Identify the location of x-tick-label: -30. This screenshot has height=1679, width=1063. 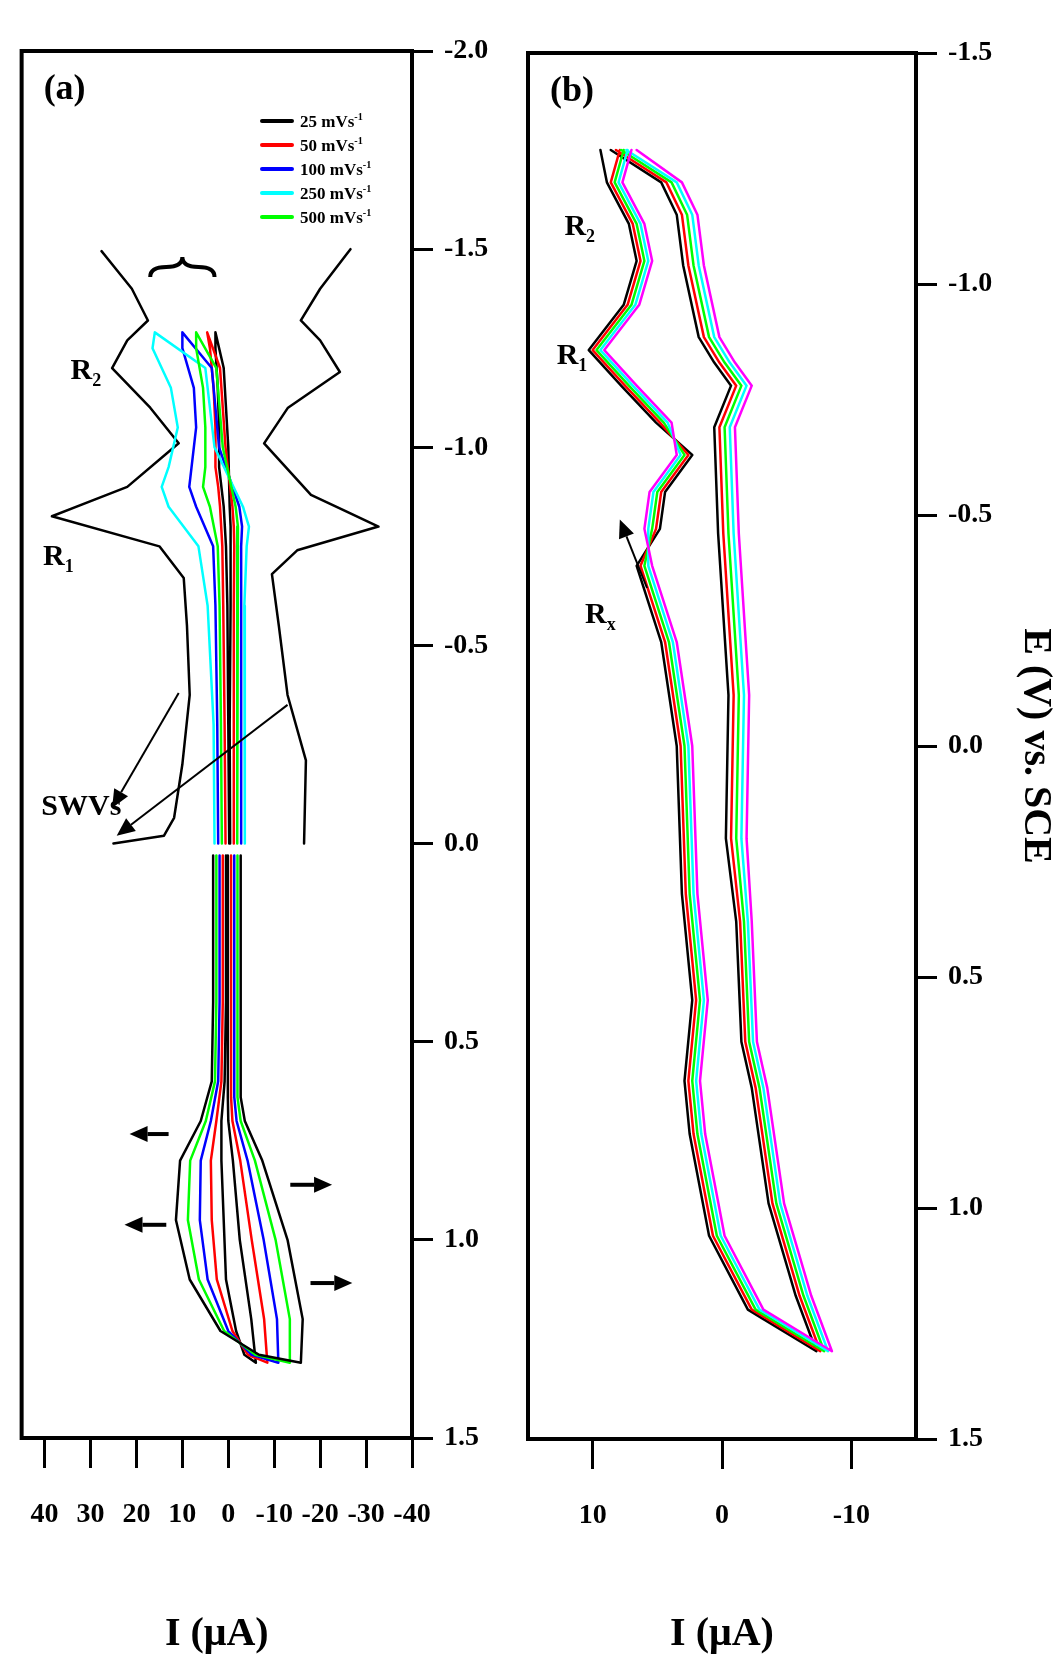
(366, 1513).